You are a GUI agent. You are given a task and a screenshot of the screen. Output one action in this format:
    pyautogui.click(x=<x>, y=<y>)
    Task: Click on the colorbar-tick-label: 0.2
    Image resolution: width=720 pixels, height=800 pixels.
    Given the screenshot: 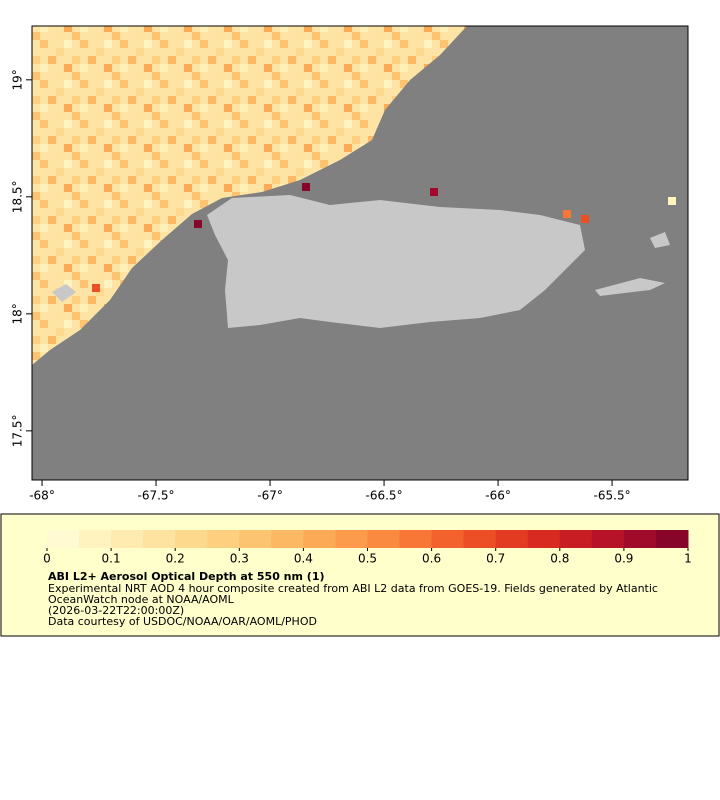 What is the action you would take?
    pyautogui.click(x=175, y=559)
    